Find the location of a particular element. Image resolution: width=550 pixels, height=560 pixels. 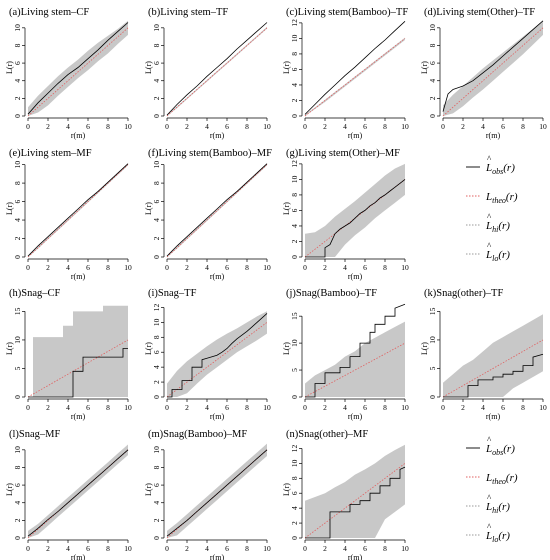

panel-8: (i)Snag–TF 0 2 4 6 8 10 0 2 4 6 8 10 12 r(m) L(r) is located at coordinates (207, 354).